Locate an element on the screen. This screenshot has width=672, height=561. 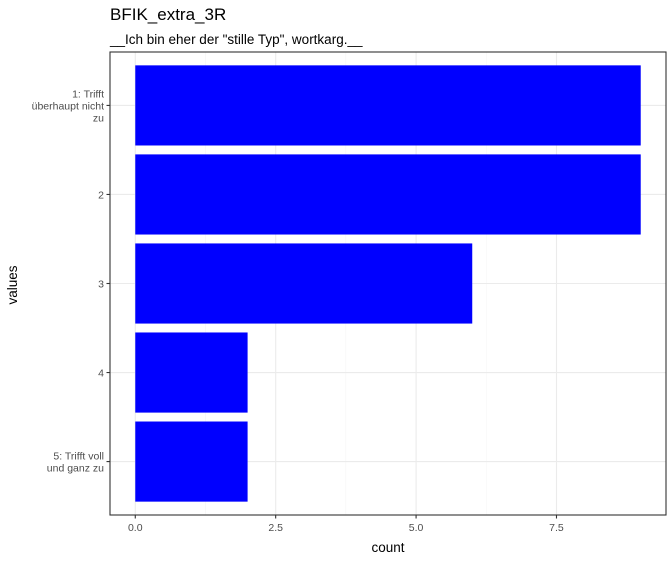
y-tick-label-line: zu is located at coordinates (98, 118).